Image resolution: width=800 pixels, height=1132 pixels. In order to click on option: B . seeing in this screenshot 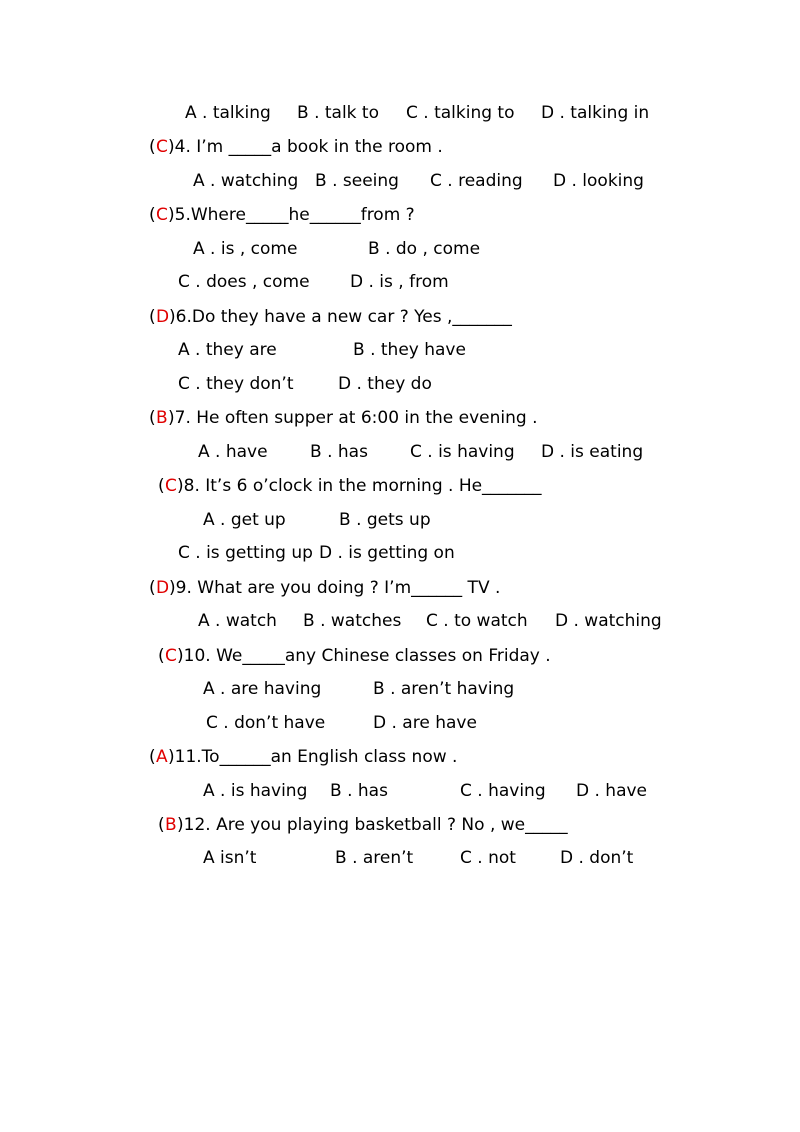, I will do `click(357, 181)`.